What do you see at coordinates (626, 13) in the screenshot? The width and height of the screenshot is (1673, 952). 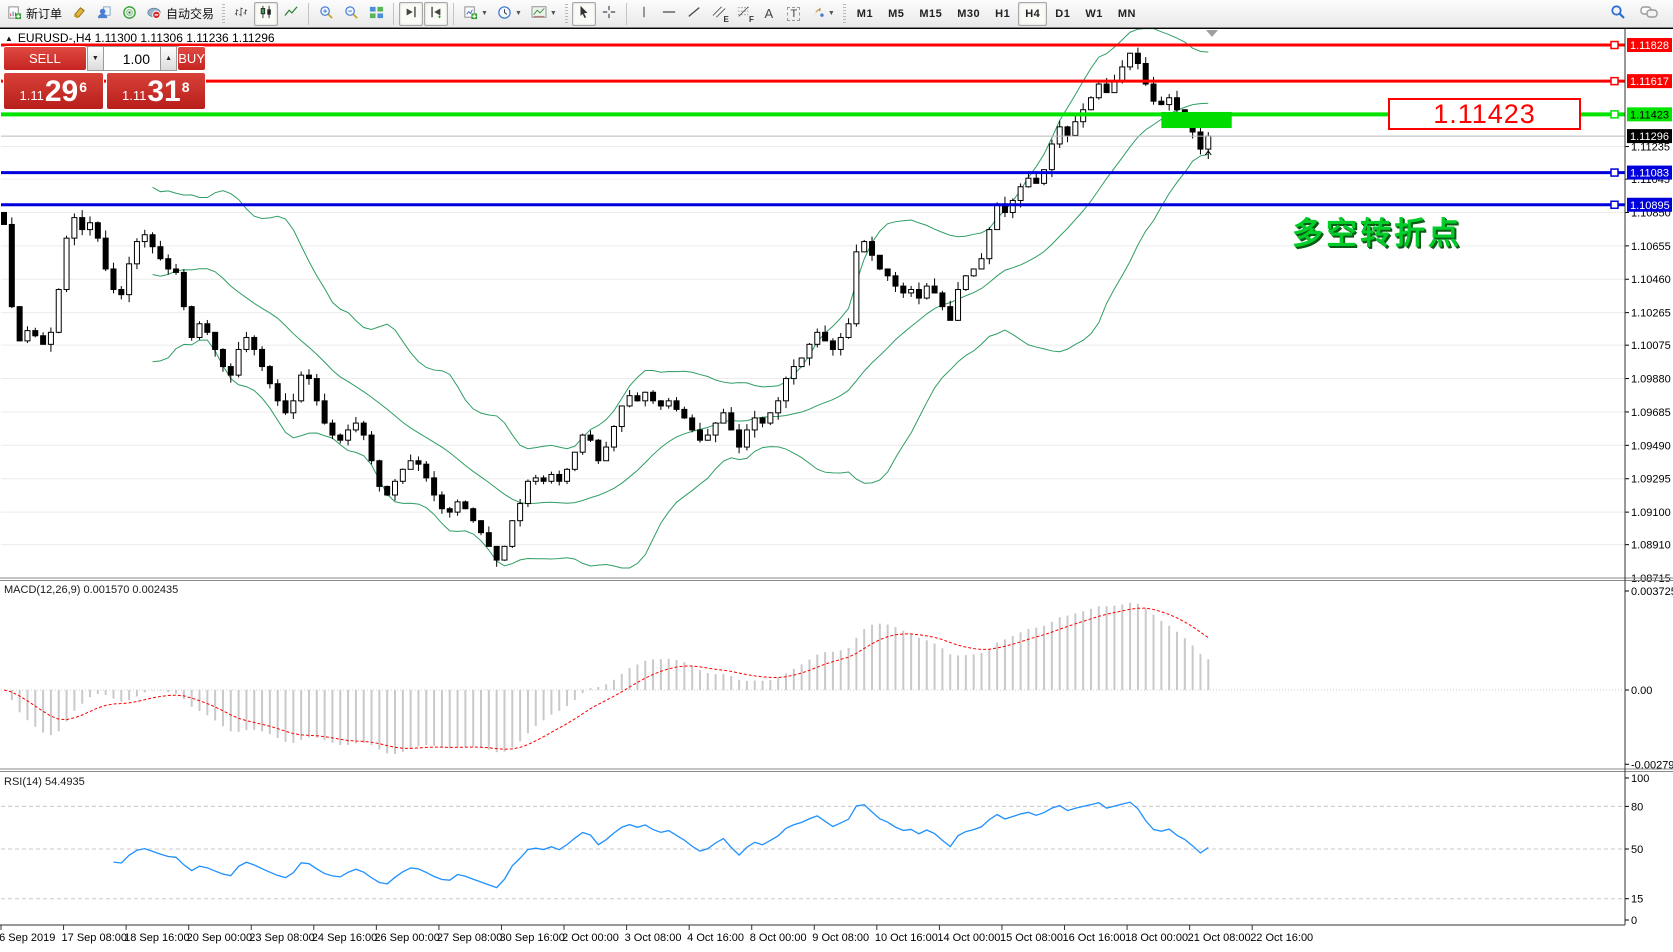 I see `toolbar-separator` at bounding box center [626, 13].